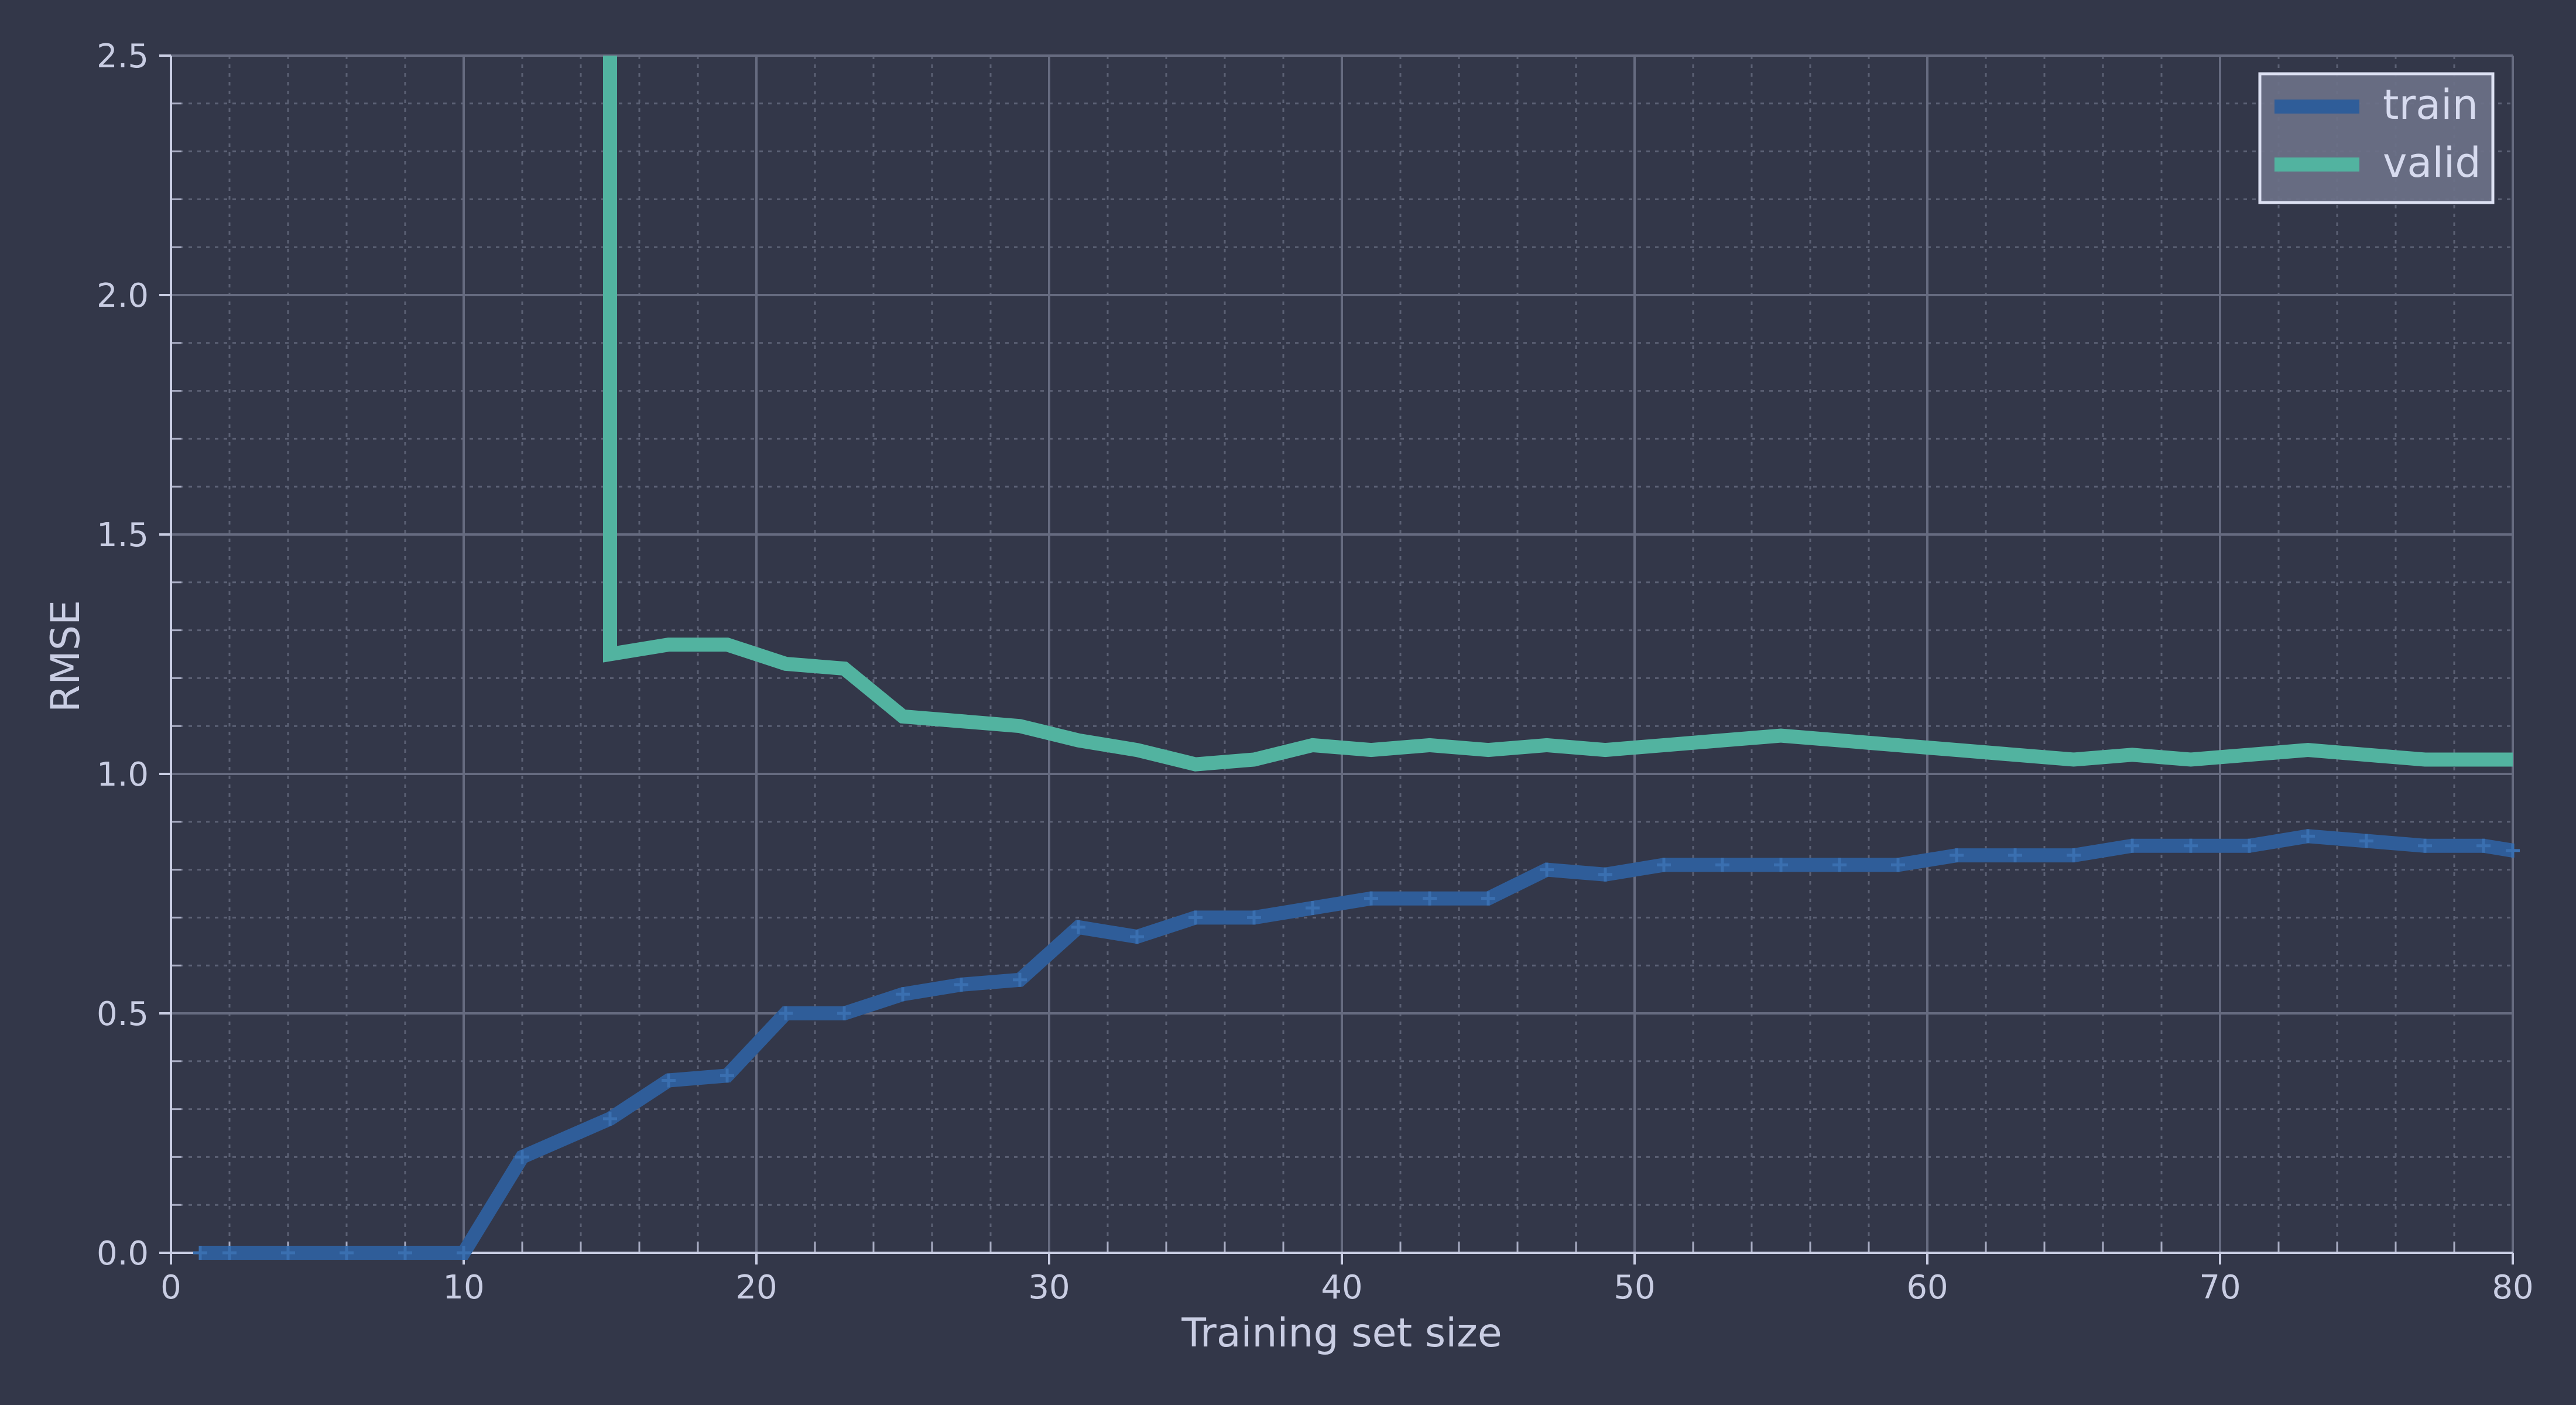  What do you see at coordinates (123, 1254) in the screenshot?
I see `y-tick-label: 0.0` at bounding box center [123, 1254].